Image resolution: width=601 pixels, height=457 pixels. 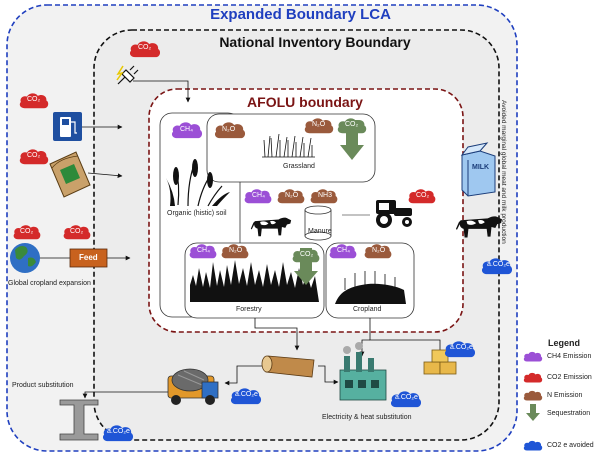 What do you see at coordinates (300, 14) in the screenshot?
I see `expanded-boundary-title: Expanded Boundary LCA` at bounding box center [300, 14].